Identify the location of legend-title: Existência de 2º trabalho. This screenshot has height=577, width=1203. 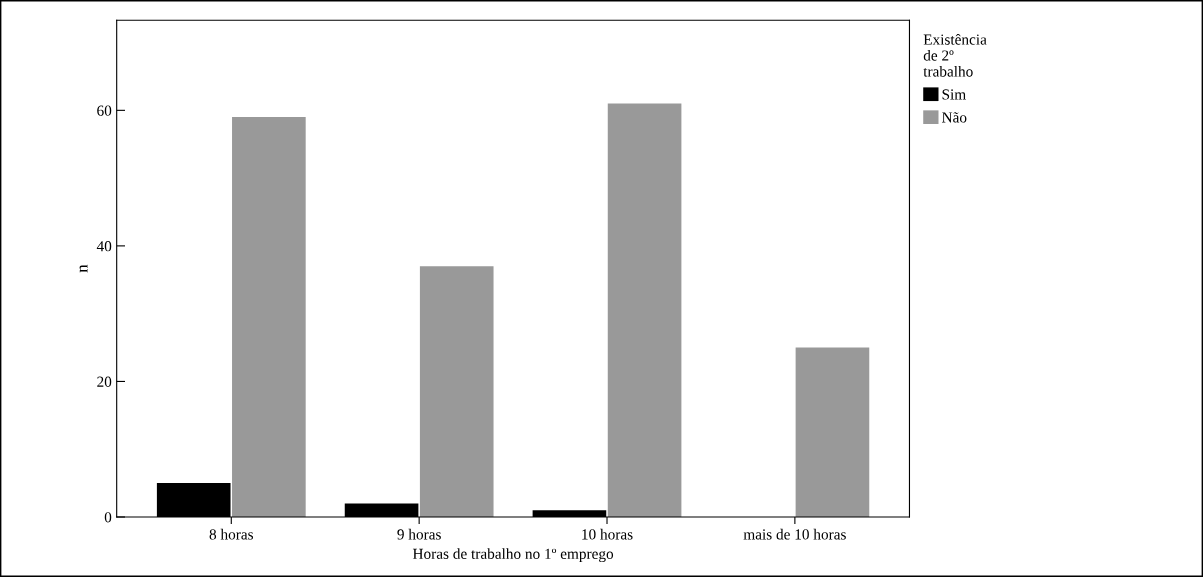
(955, 55).